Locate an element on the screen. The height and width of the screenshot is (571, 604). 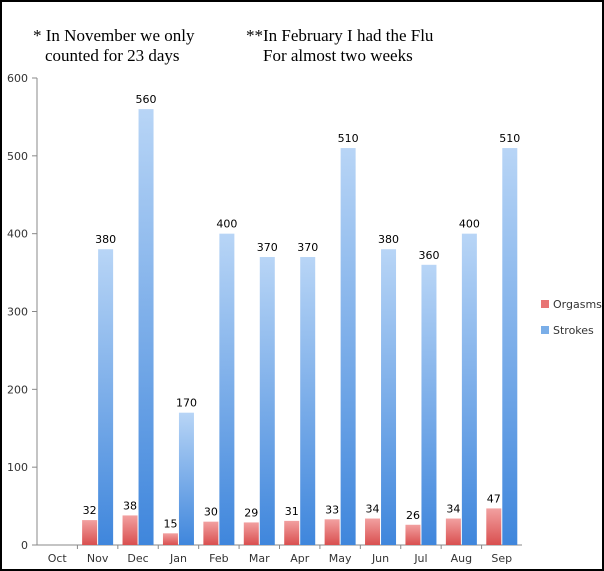
orgasms-bar-feb is located at coordinates (211, 533).